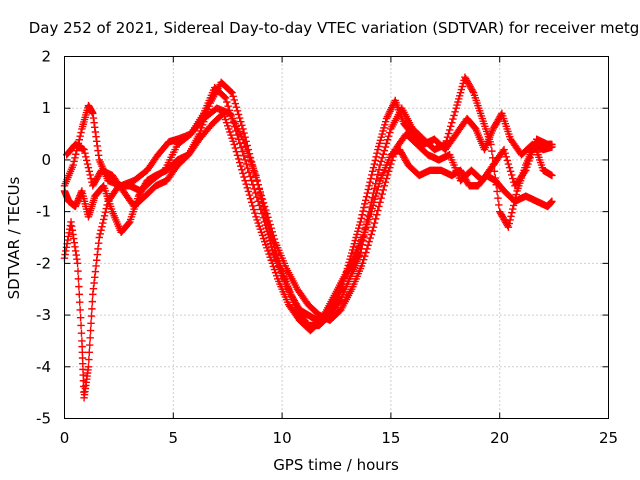  I want to click on x-tick-label: 10, so click(282, 438).